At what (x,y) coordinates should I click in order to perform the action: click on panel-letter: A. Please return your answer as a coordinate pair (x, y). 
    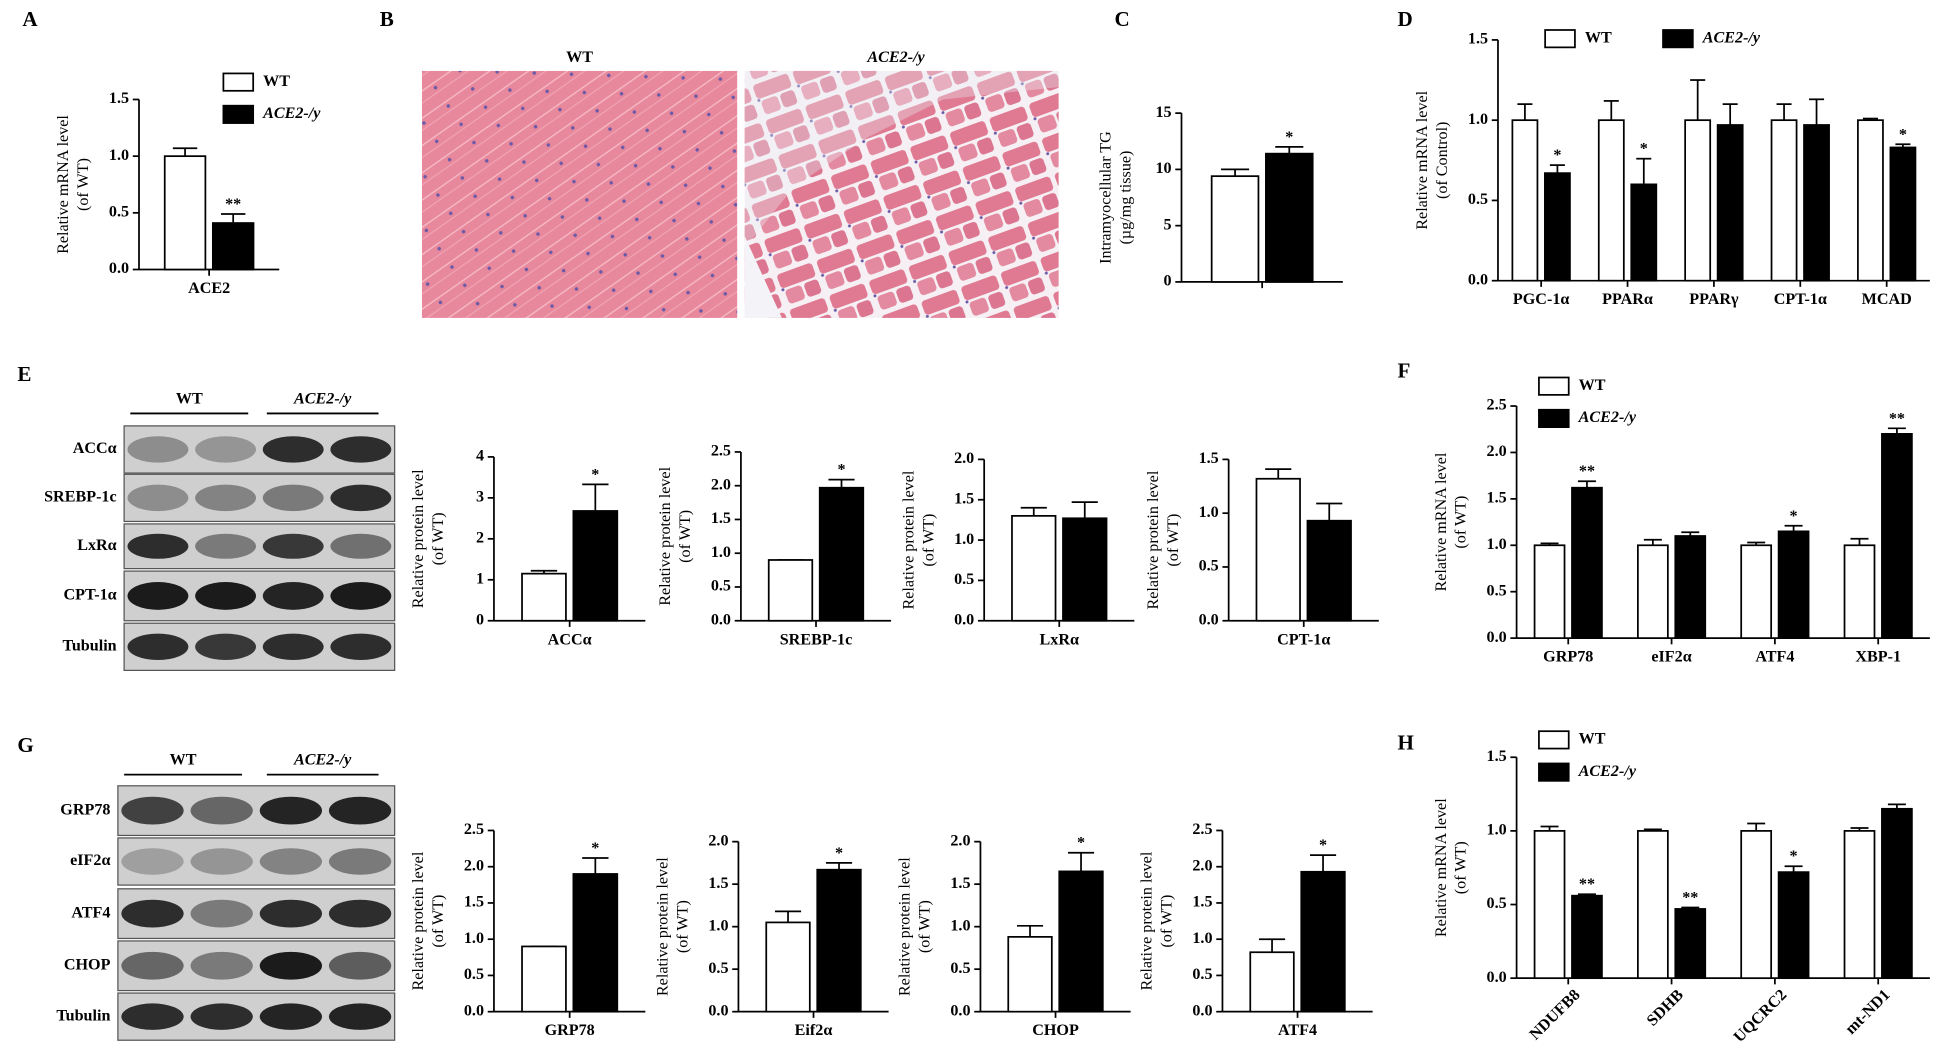
    Looking at the image, I should click on (30, 19).